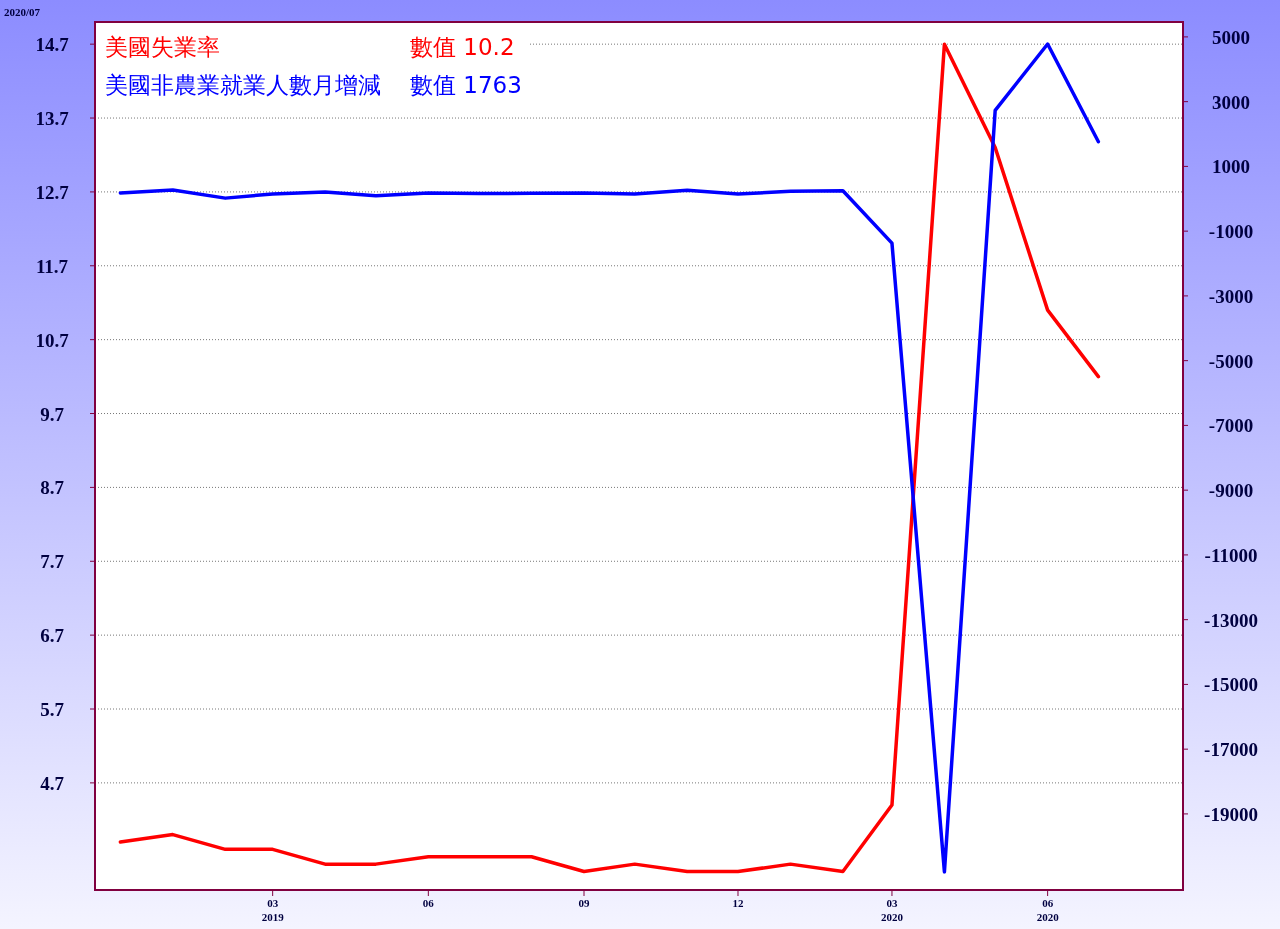  I want to click on text: 美國失業率, so click(162, 47).